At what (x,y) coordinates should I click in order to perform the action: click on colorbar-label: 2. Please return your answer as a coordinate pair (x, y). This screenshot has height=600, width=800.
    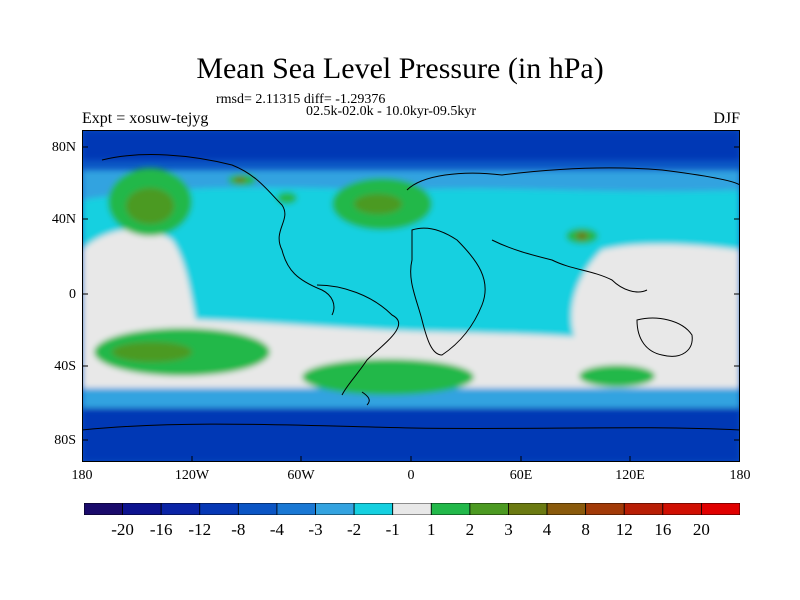
    Looking at the image, I should click on (470, 529).